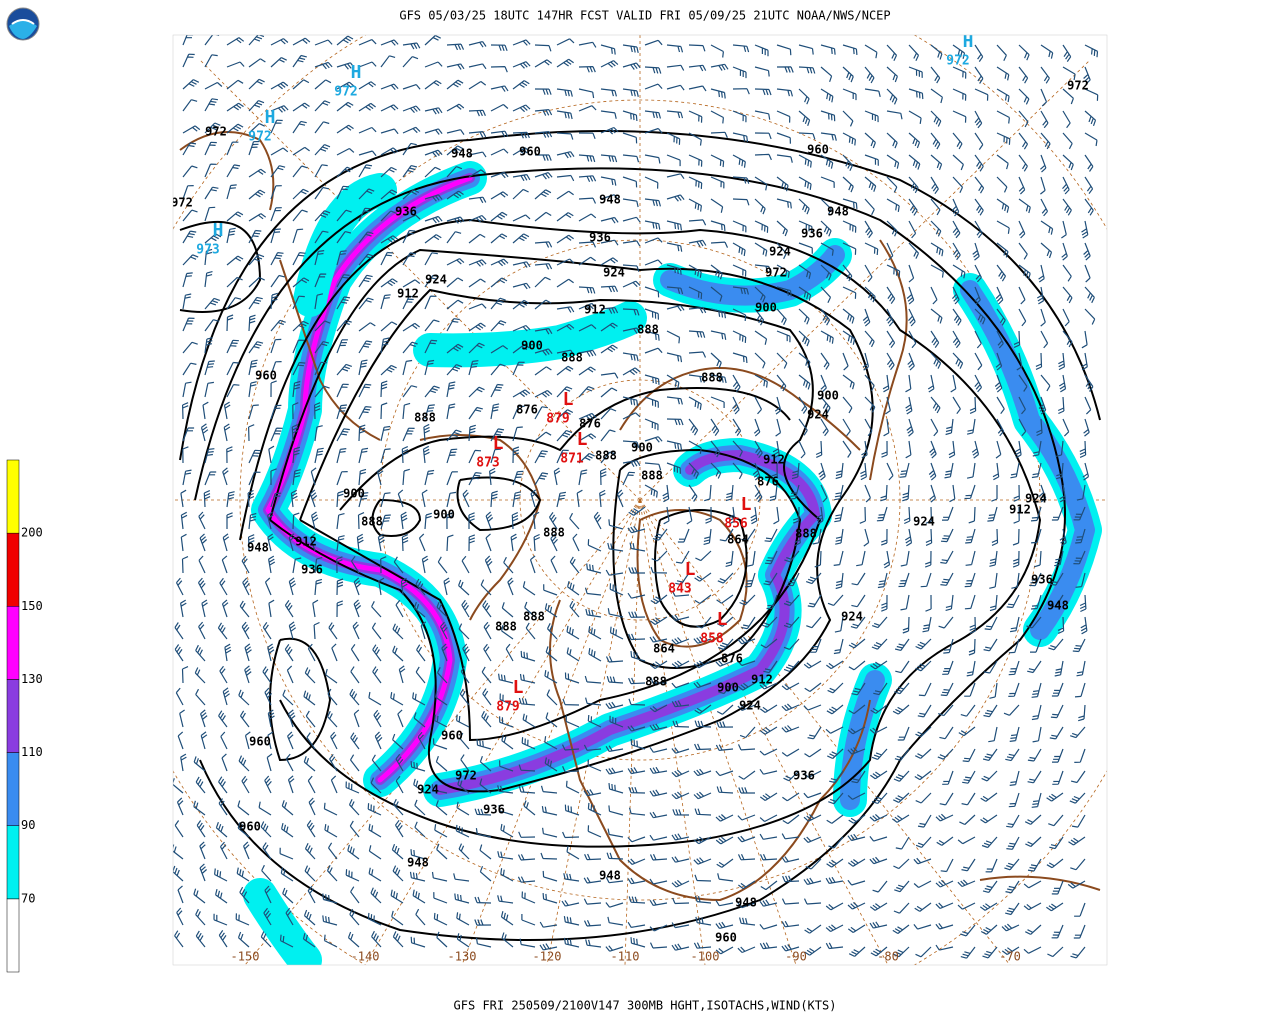  I want to click on high-value: 972, so click(345, 92).